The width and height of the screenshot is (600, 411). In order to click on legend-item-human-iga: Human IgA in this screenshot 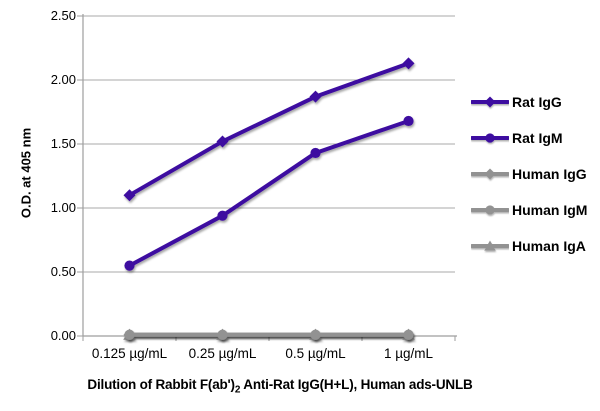, I will do `click(529, 246)`.